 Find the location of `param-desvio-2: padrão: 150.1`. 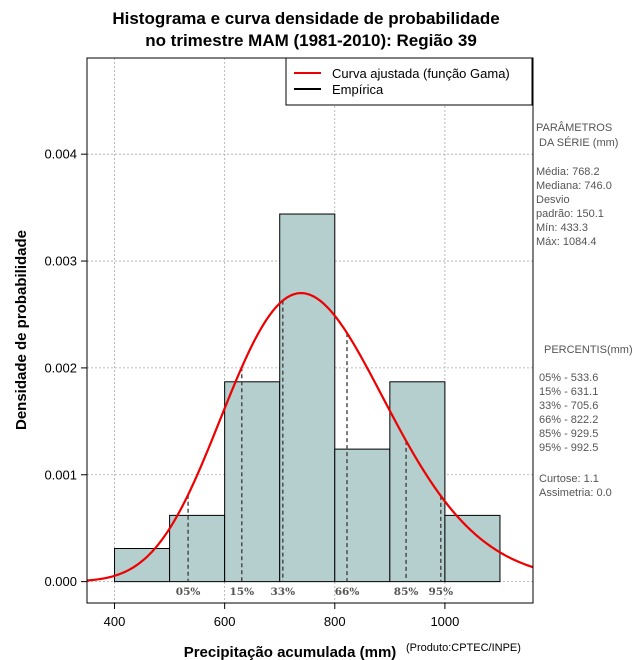

param-desvio-2: padrão: 150.1 is located at coordinates (570, 214).